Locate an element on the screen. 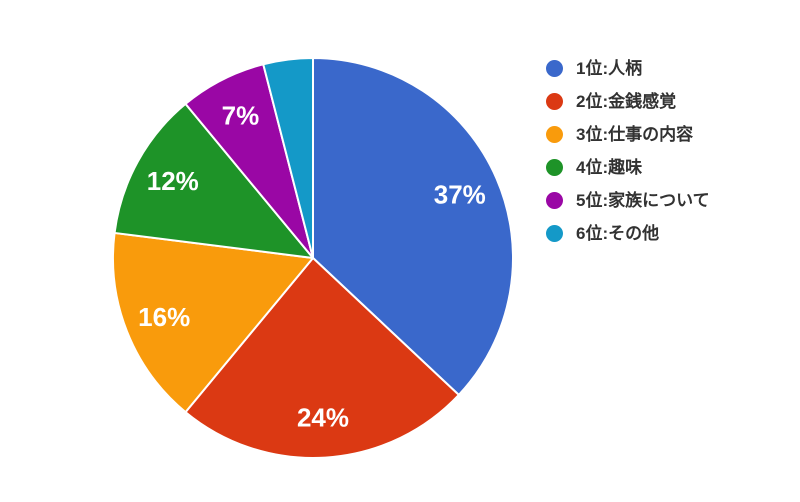 The image size is (800, 502). legend-item-4: 4位:趣味 is located at coordinates (628, 167).